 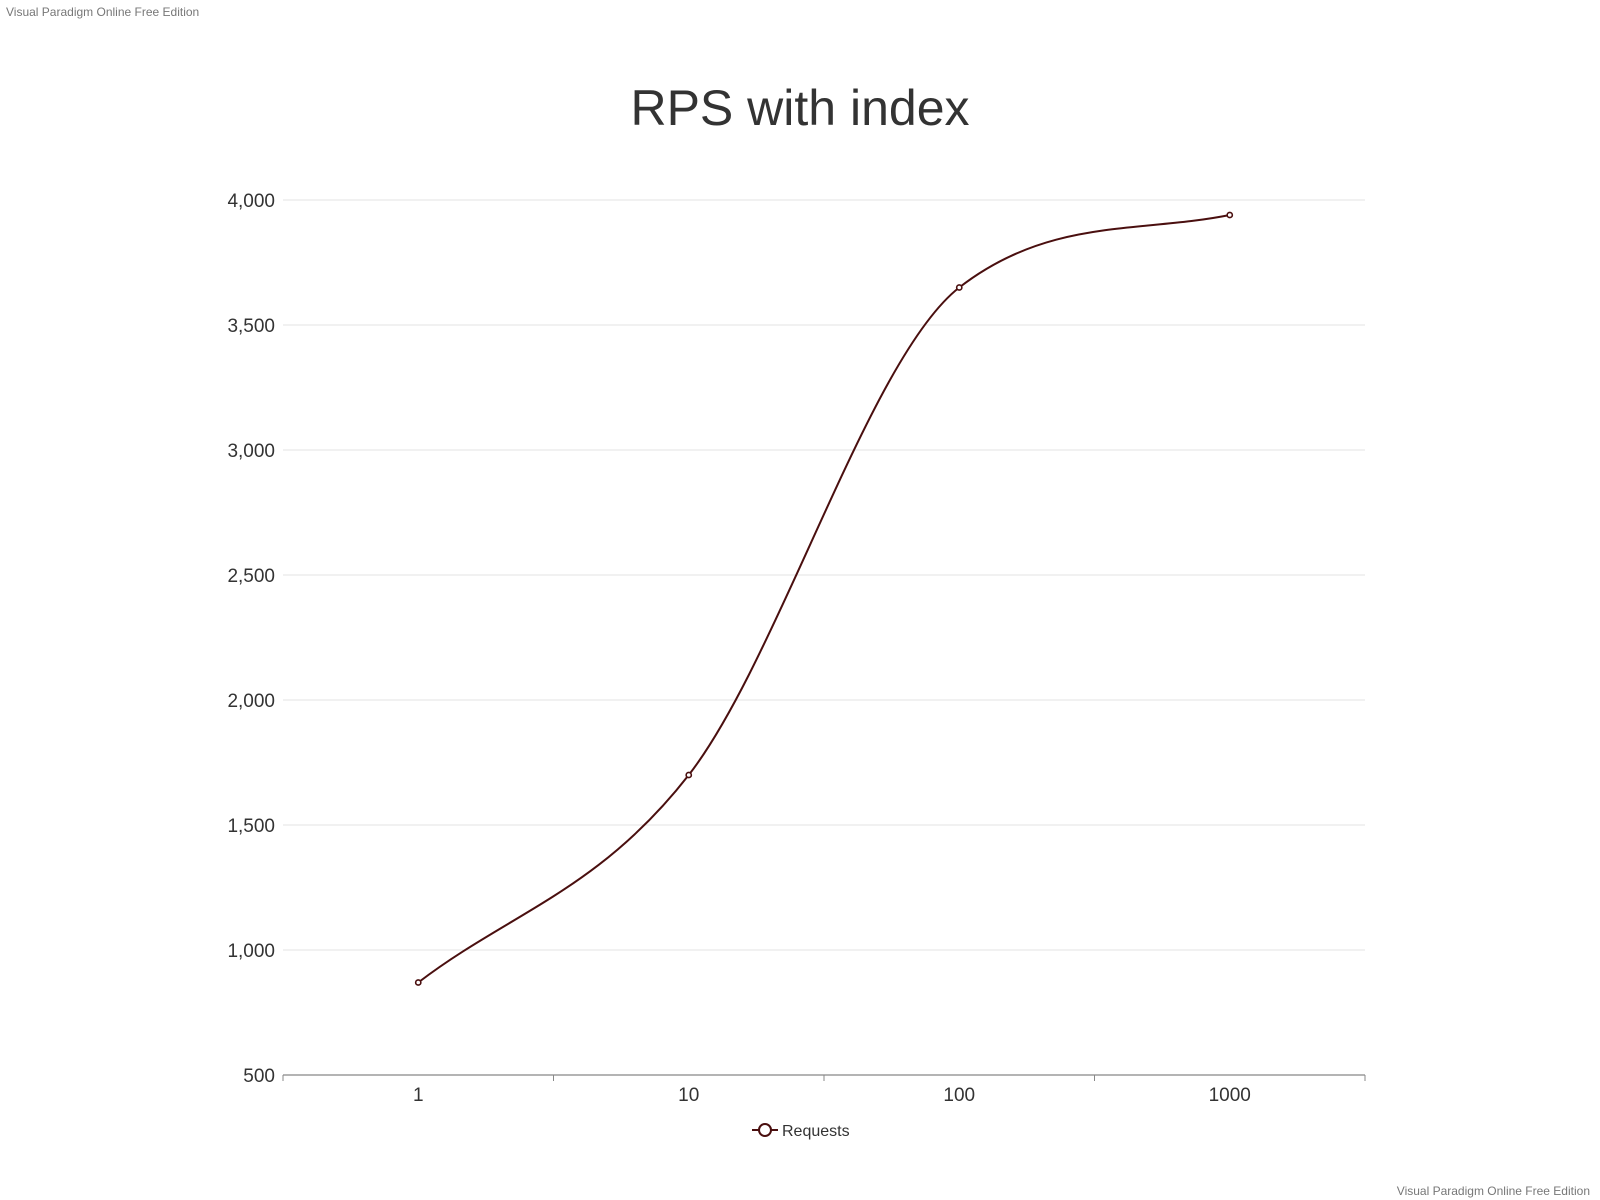 I want to click on x-tick-label: 10, so click(x=688, y=1095).